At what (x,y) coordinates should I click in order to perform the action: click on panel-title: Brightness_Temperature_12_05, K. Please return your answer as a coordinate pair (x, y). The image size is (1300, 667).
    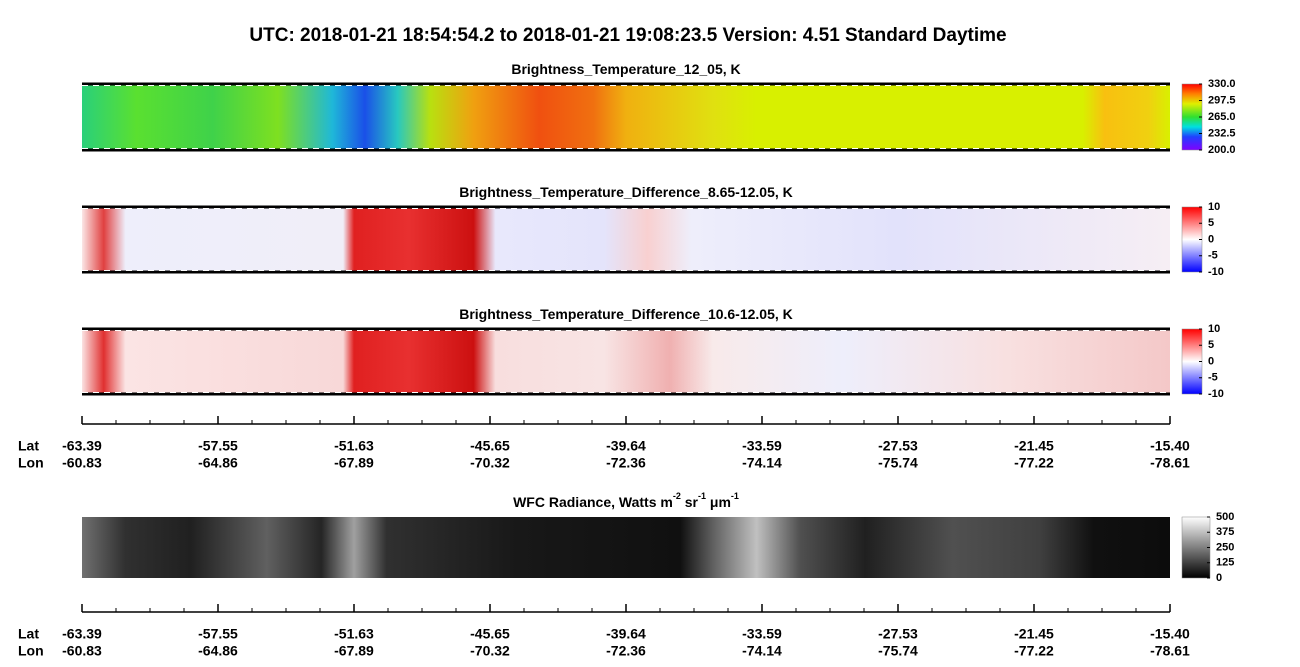
    Looking at the image, I should click on (625, 69).